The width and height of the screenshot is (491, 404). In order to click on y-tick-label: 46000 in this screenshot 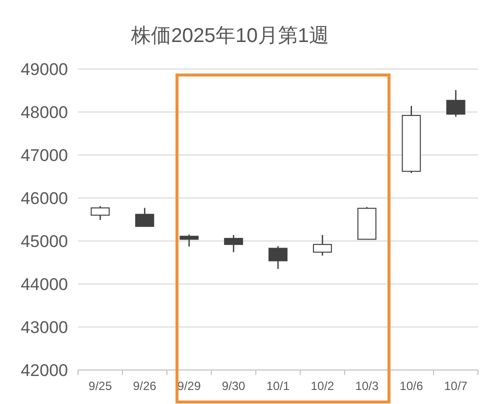, I will do `click(44, 198)`.